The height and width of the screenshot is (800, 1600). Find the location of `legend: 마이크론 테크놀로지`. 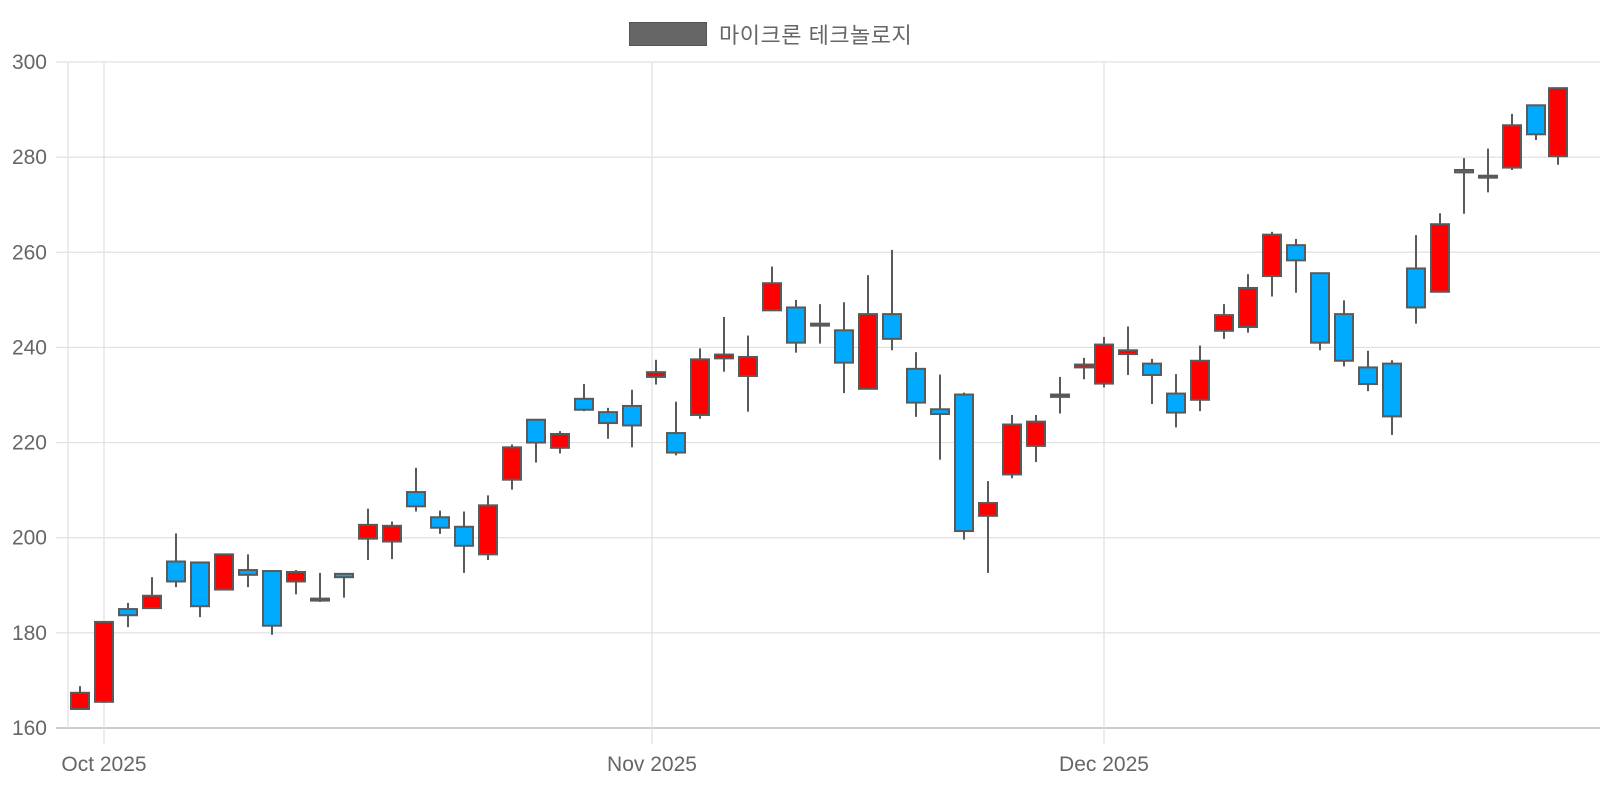

legend: 마이크론 테크놀로지 is located at coordinates (770, 34).